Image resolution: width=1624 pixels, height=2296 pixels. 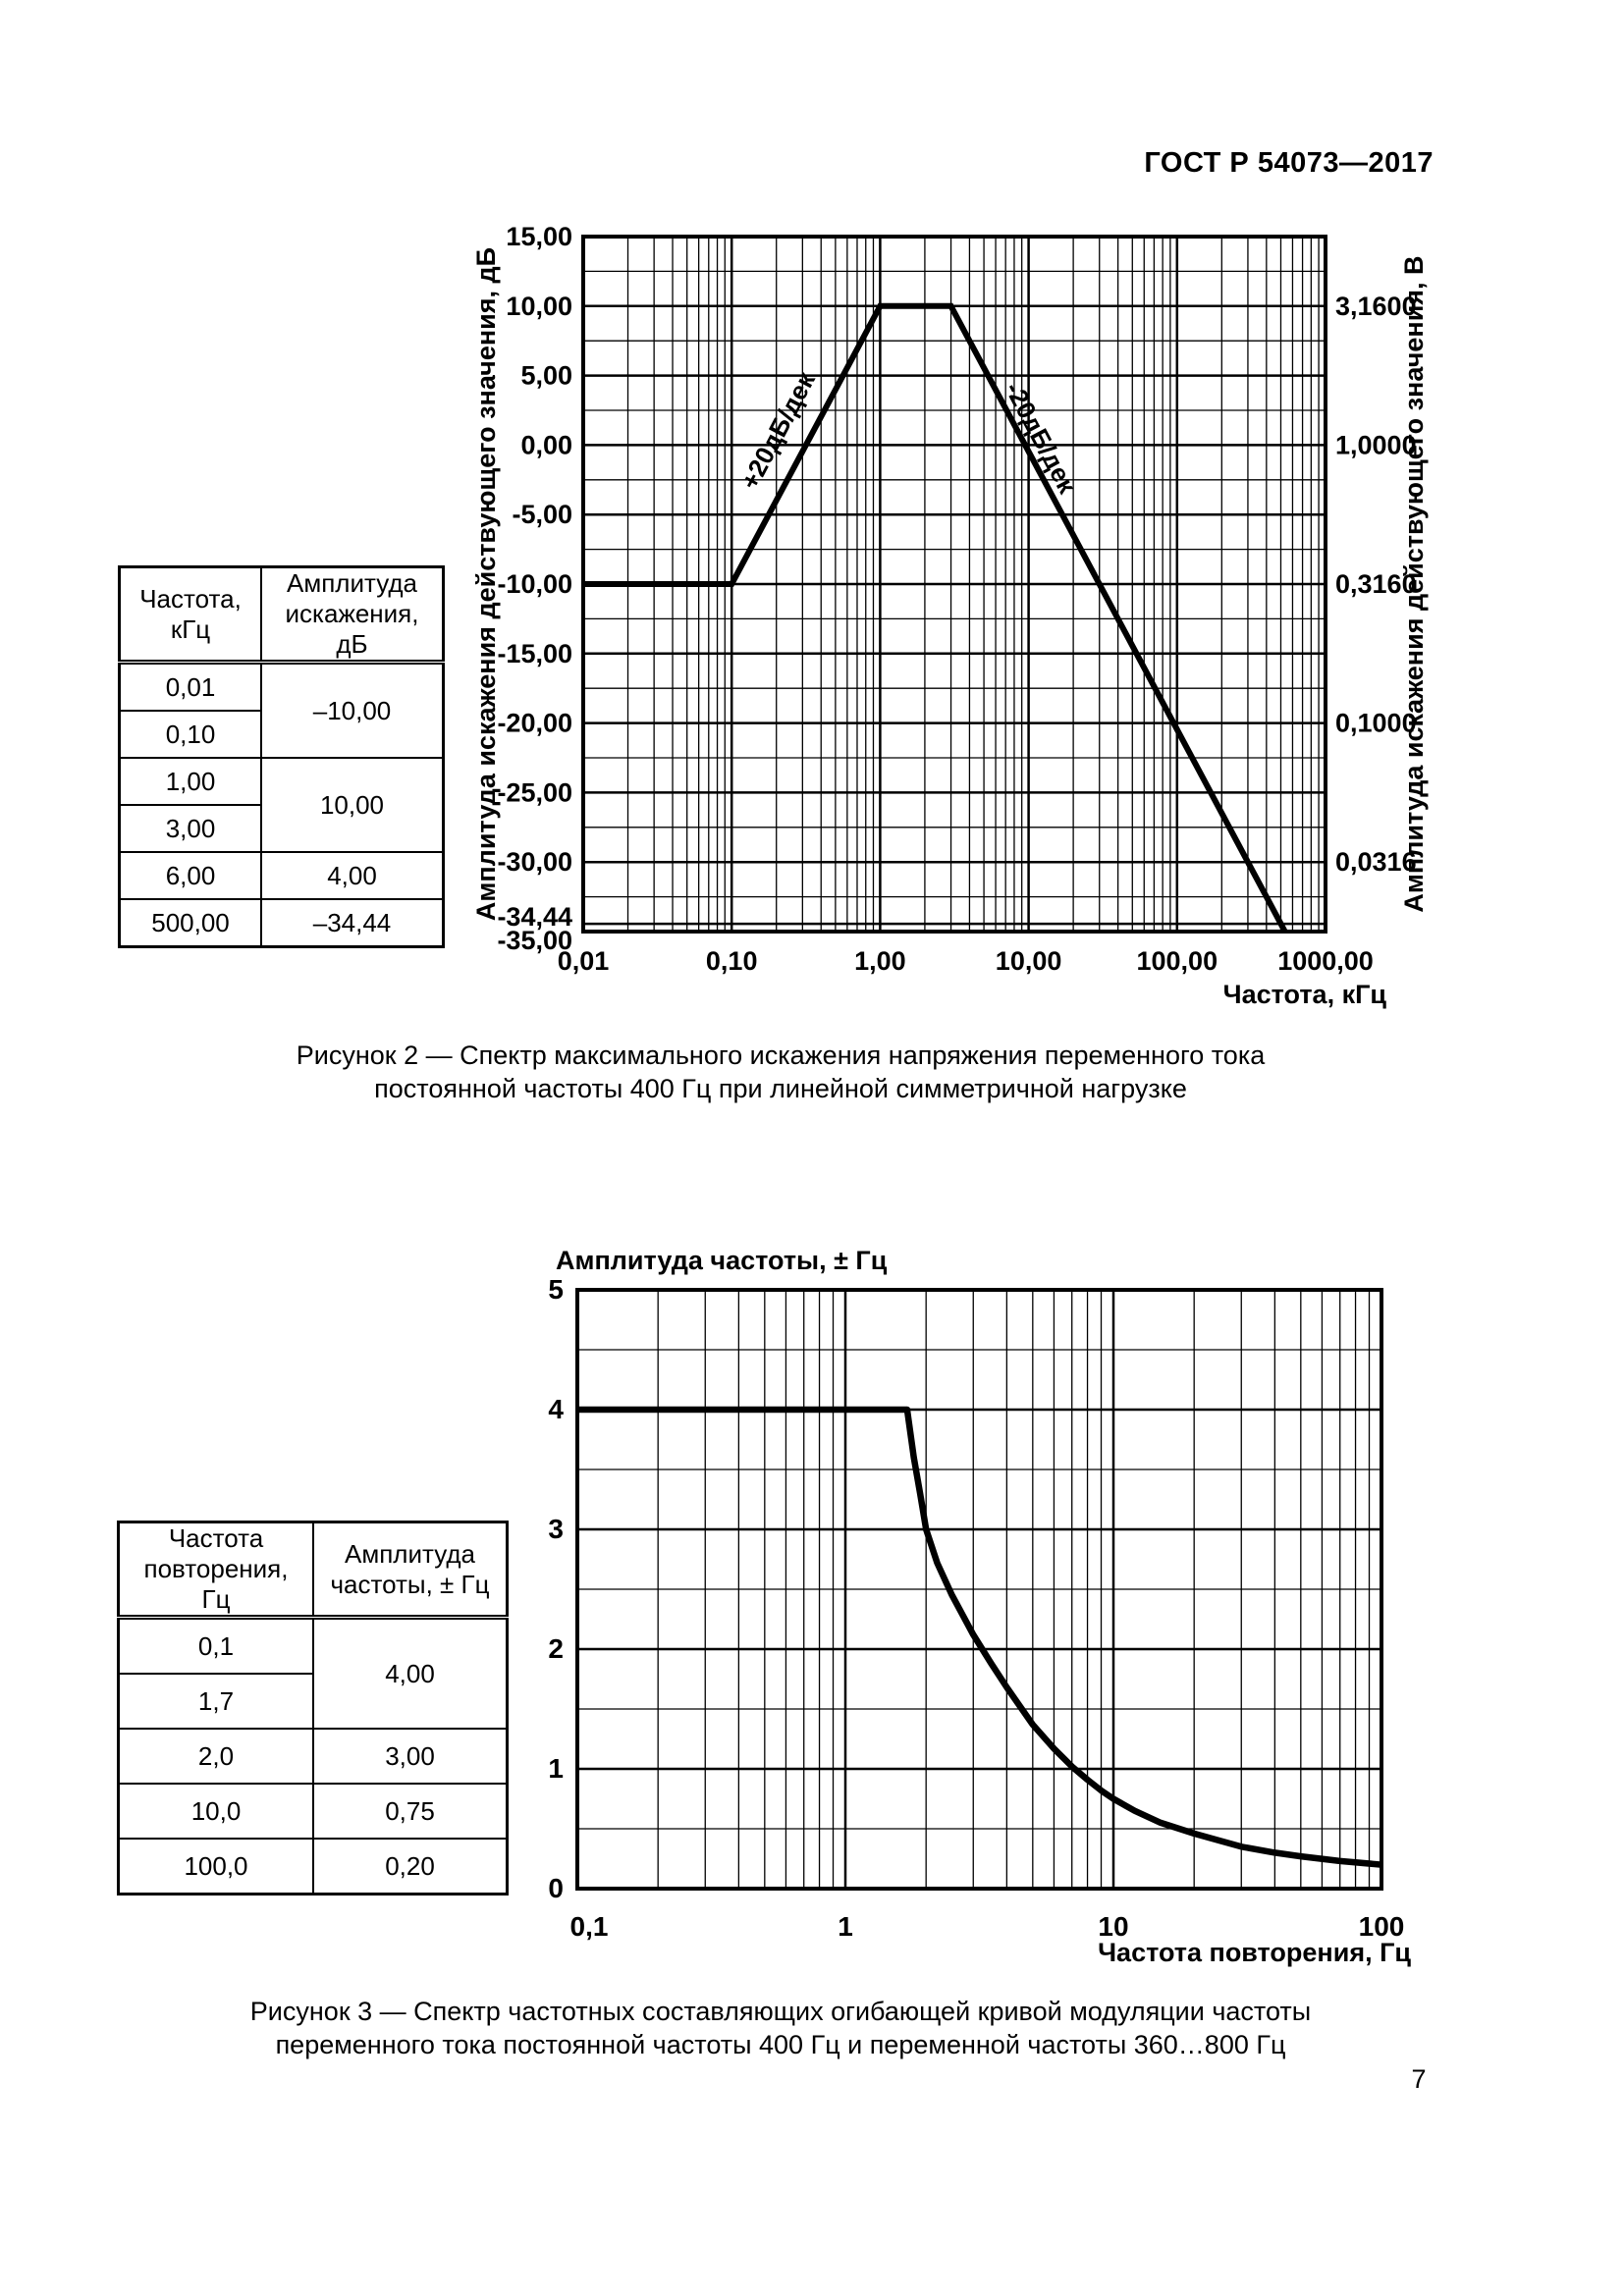 I want to click on right-tick-label: 0,0316, so click(x=1376, y=862).